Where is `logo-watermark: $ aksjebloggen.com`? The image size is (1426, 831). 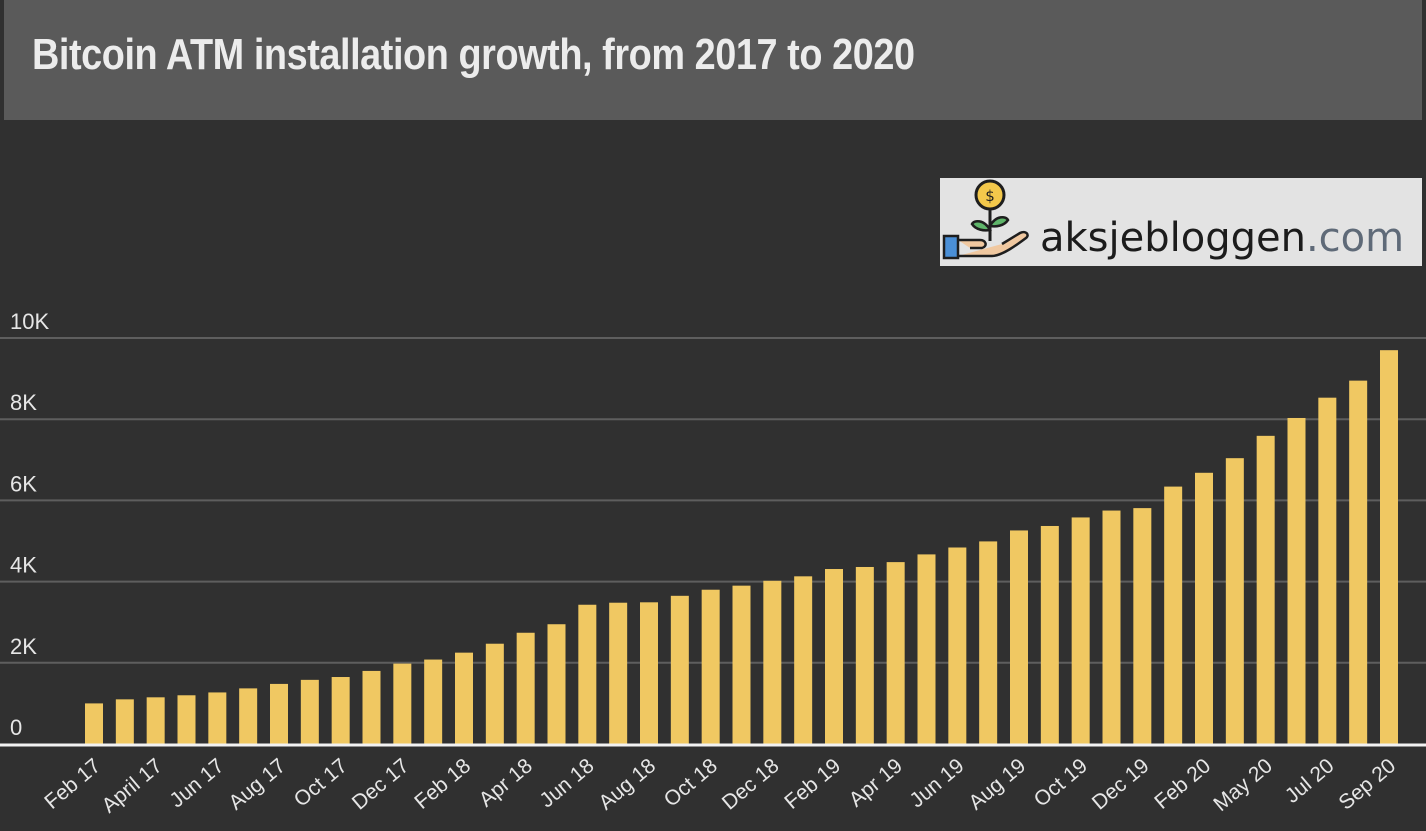
logo-watermark: $ aksjebloggen.com is located at coordinates (1181, 222).